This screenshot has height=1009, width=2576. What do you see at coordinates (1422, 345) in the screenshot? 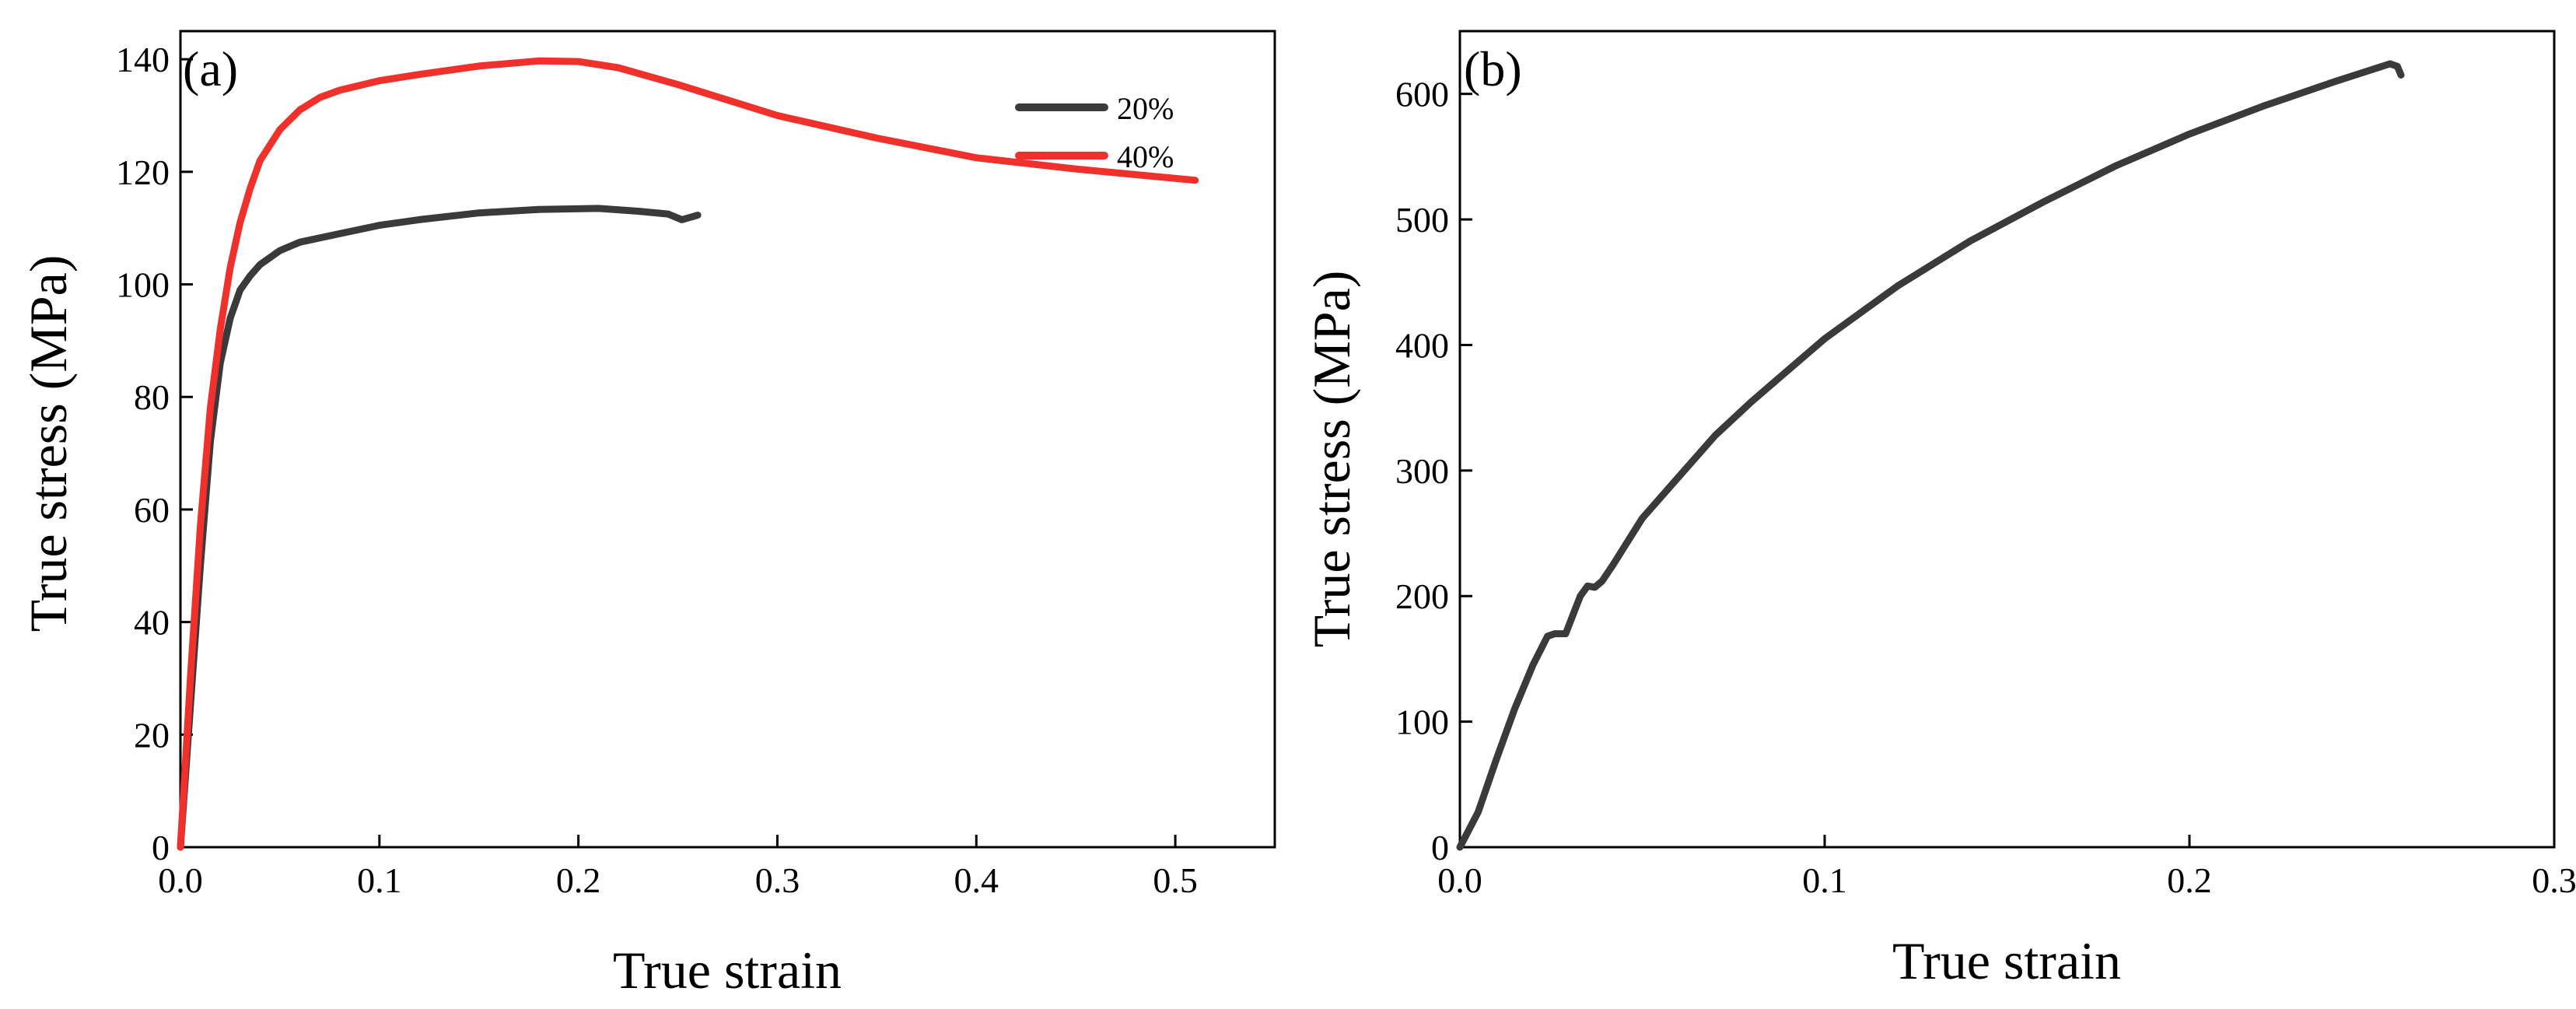
I see `y-tick-label: 400` at bounding box center [1422, 345].